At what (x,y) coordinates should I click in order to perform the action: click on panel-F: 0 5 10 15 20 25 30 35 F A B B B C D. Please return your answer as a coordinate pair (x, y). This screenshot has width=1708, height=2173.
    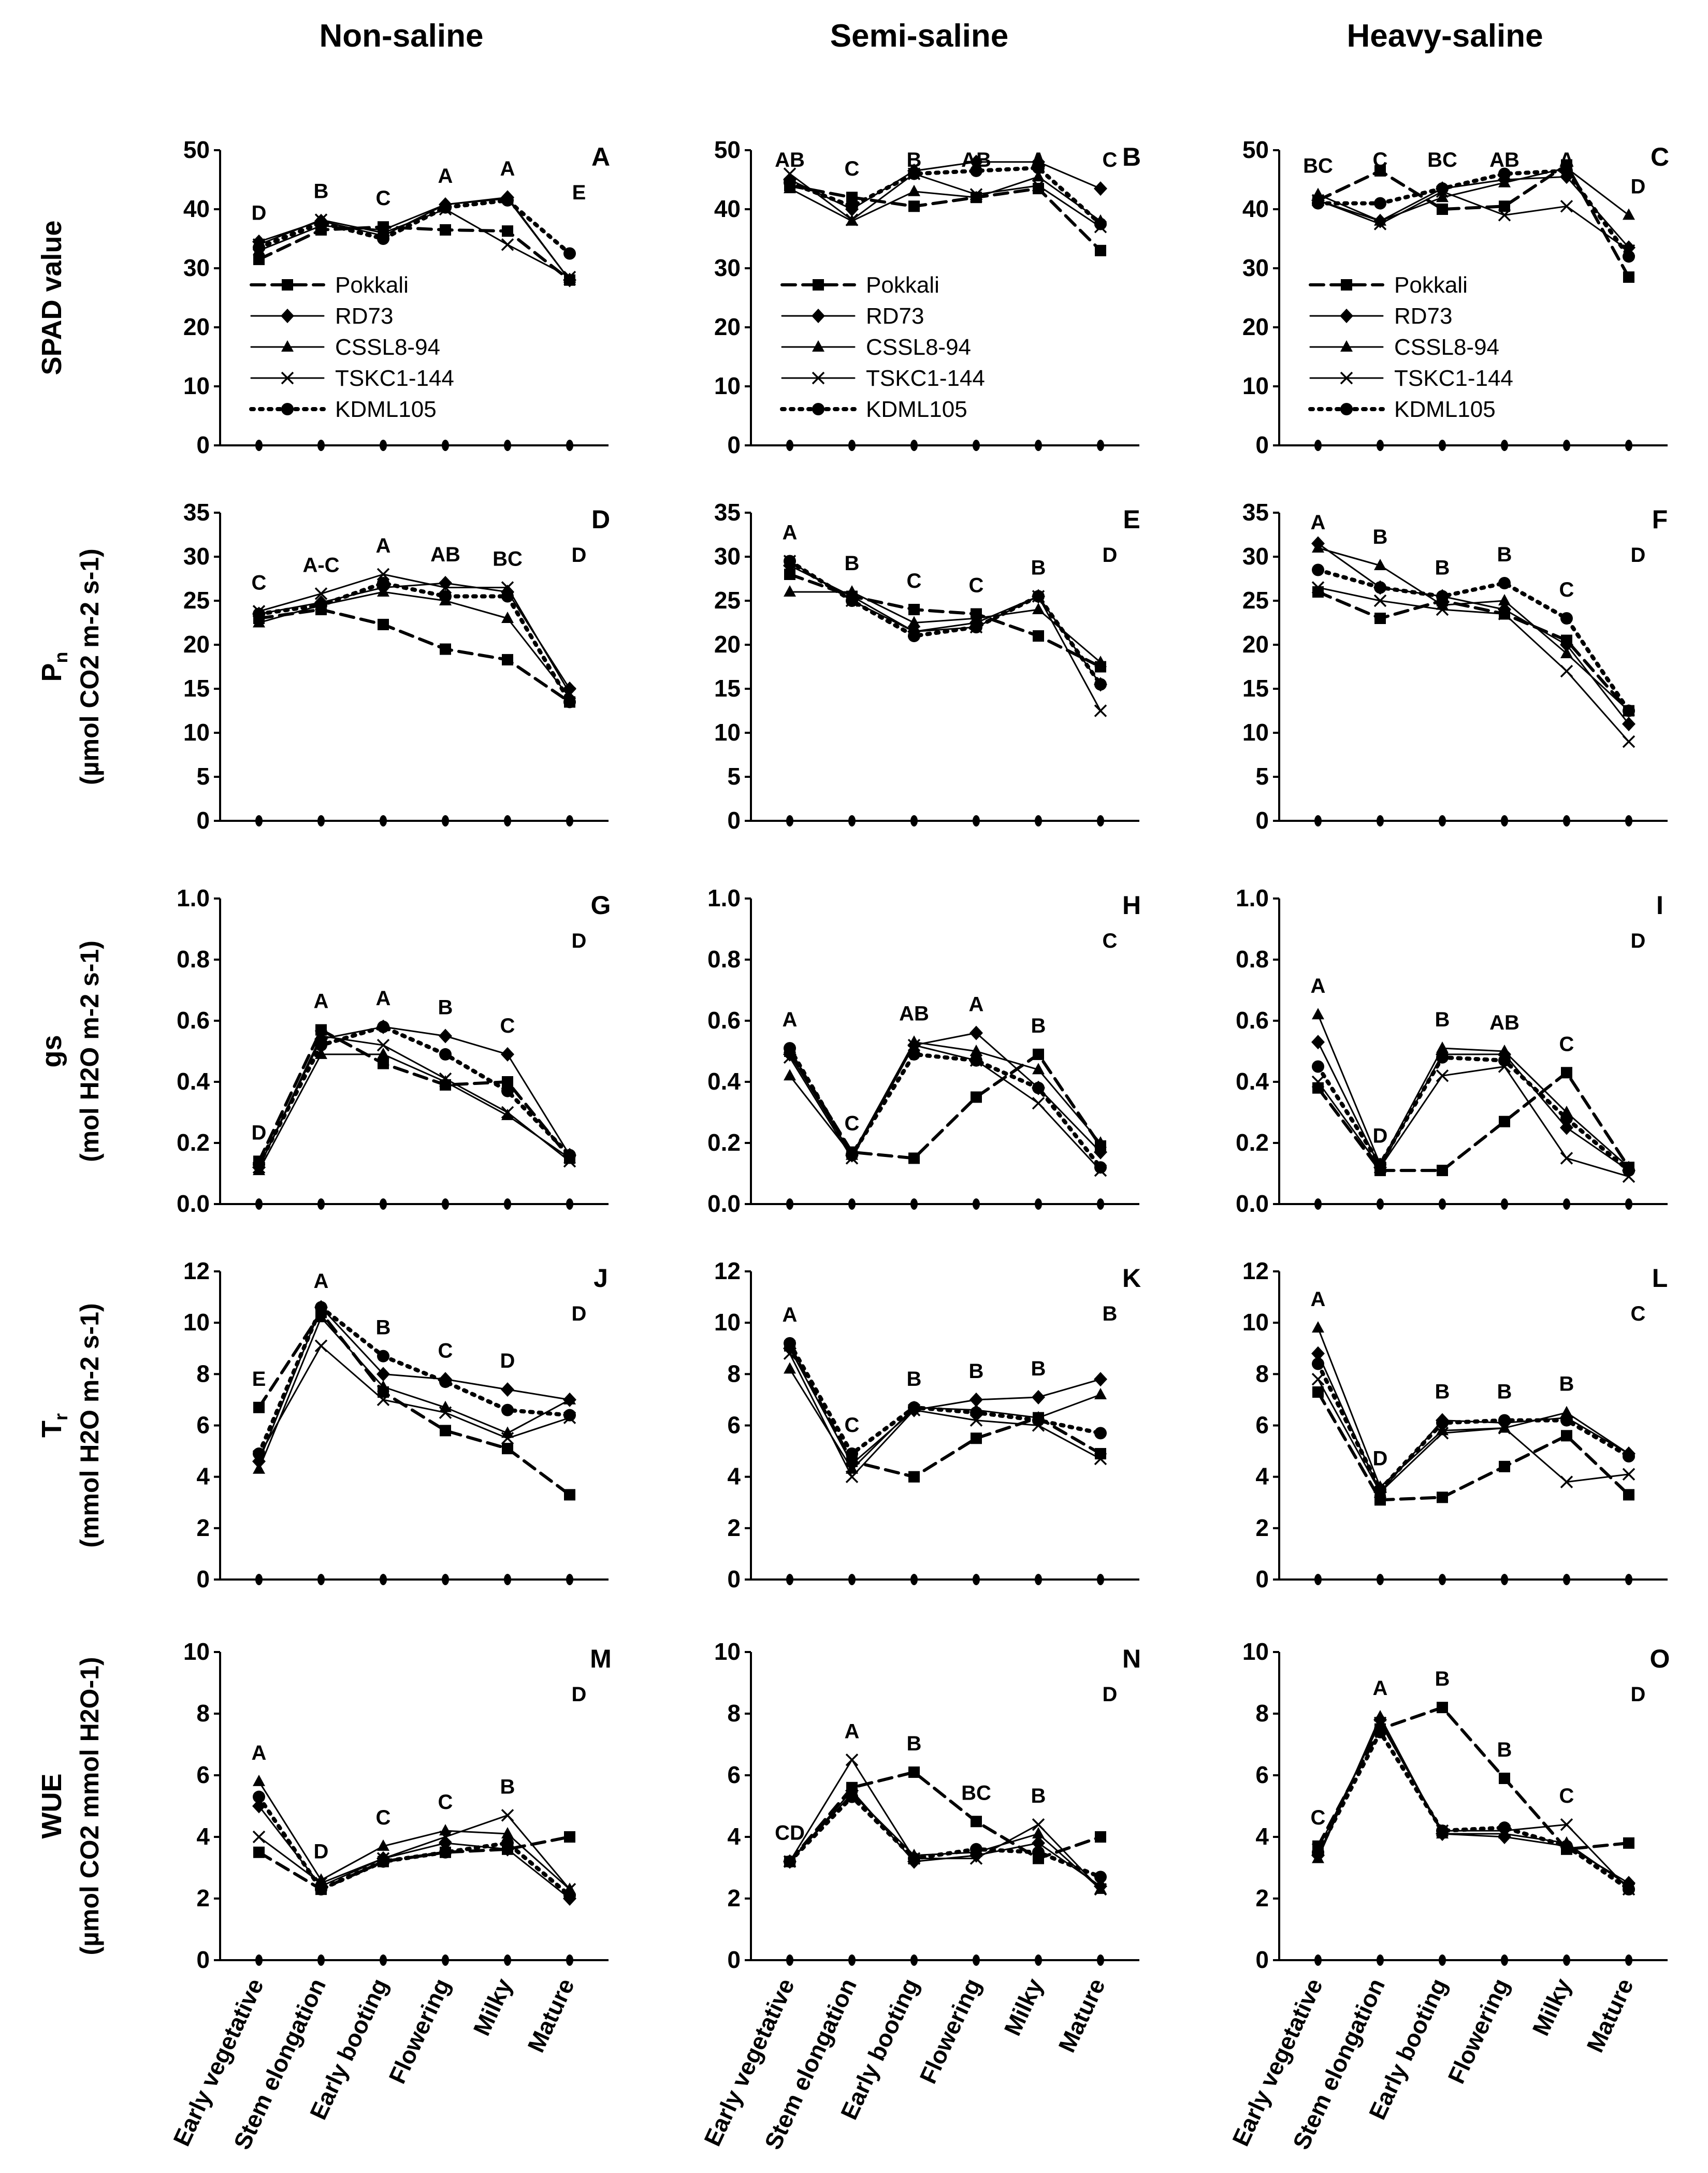
    Looking at the image, I should click on (1455, 666).